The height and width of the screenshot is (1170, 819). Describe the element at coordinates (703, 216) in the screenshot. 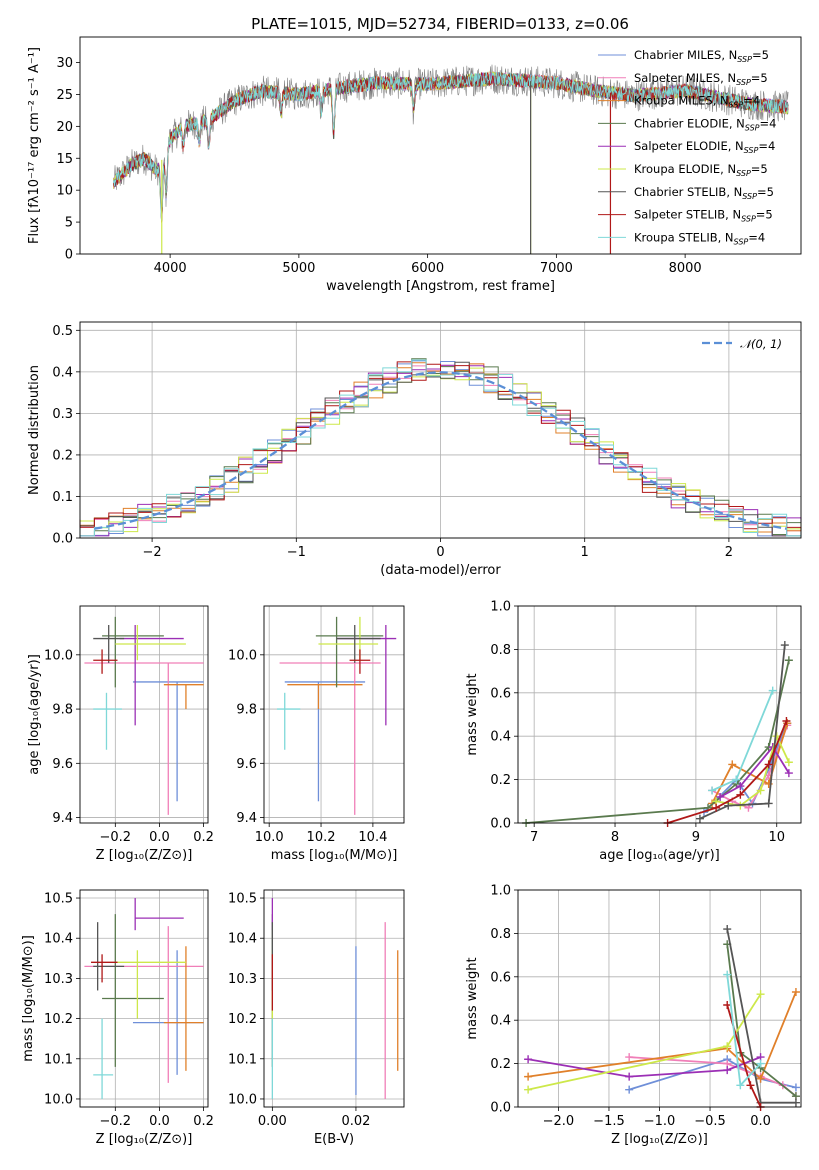

I see `legend-entry: Salpeter STELIB, NSSP=5` at that location.